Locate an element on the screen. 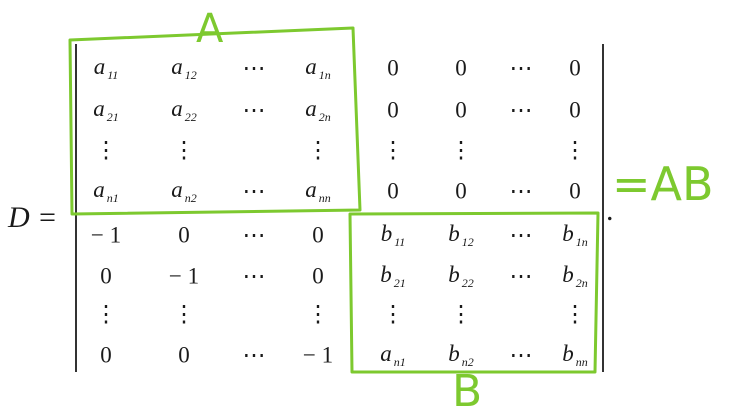  matrix-cell: b 22 is located at coordinates (461, 276).